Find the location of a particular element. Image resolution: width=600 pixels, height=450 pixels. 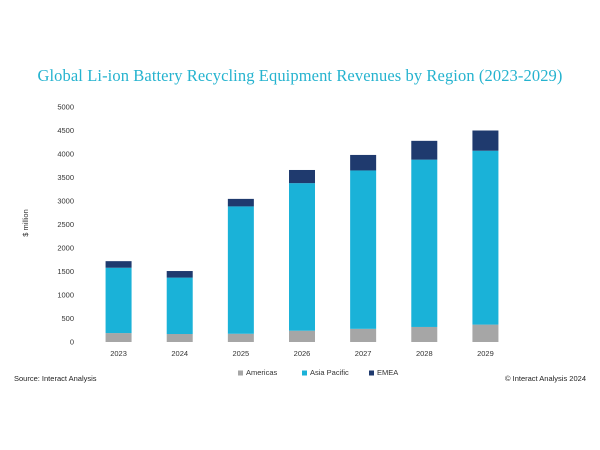

x-axis-ticks: 2023 2024 2025 2026 2027 2028 2029 is located at coordinates (302, 353).